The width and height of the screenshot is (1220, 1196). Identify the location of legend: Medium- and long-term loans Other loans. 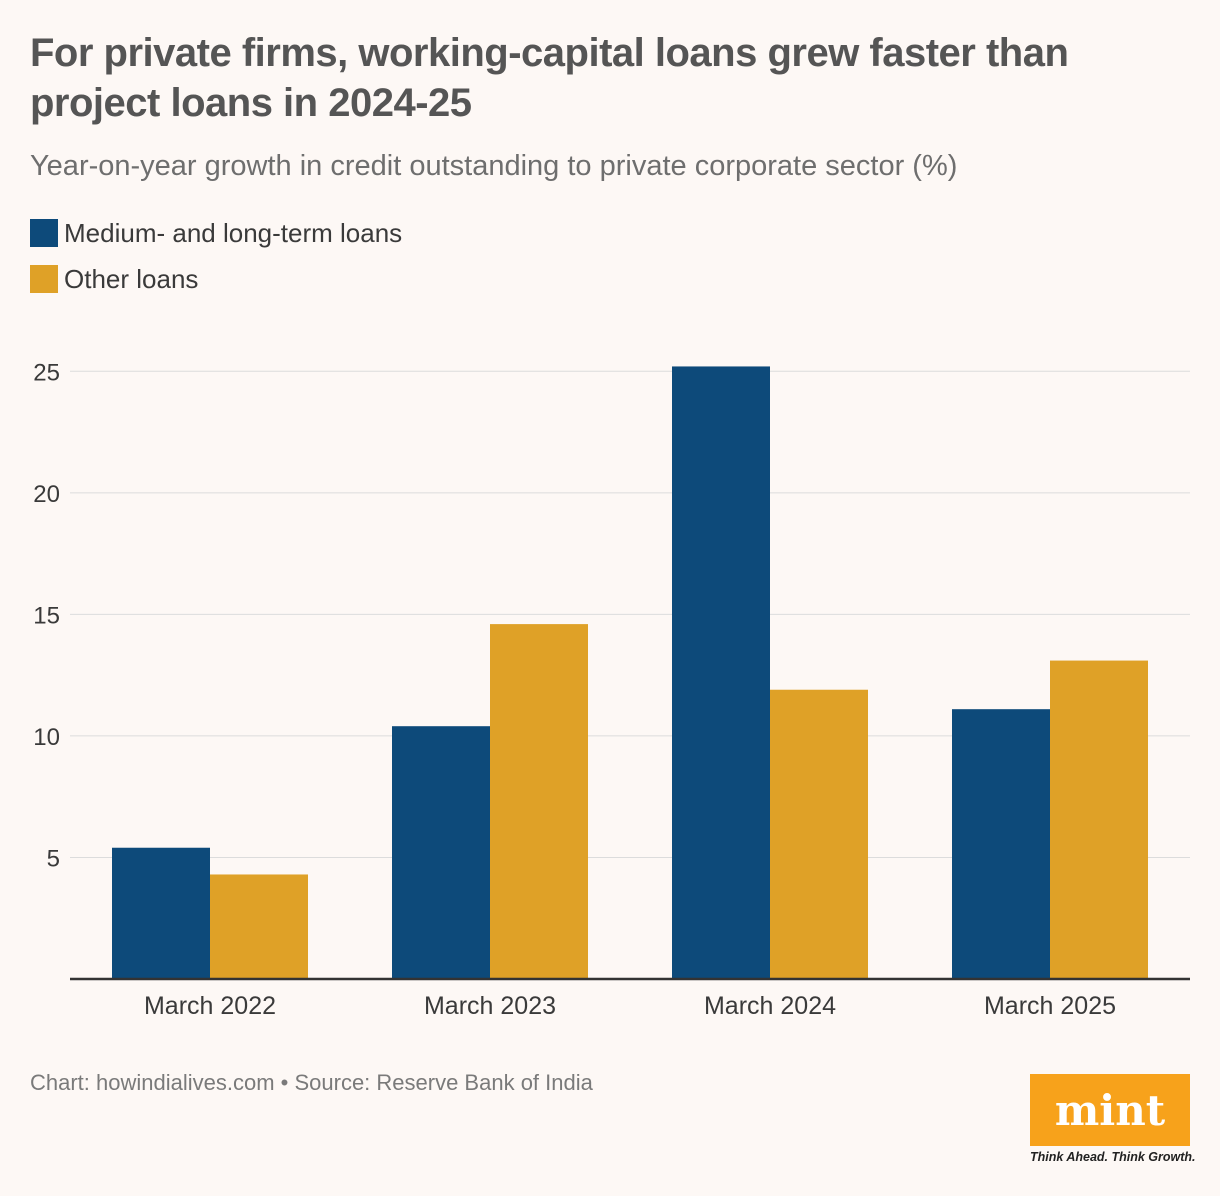
(216, 256).